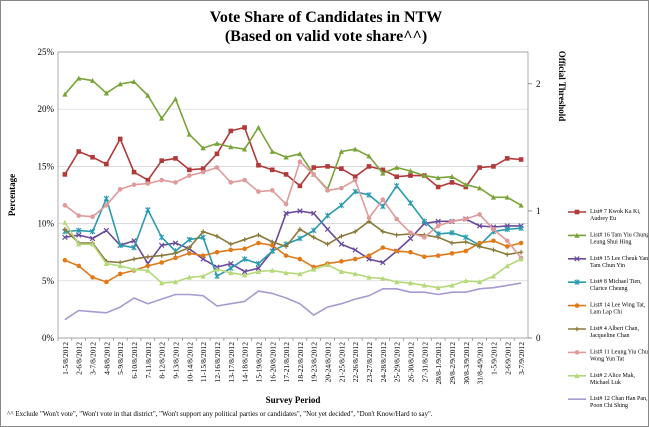 The height and width of the screenshot is (427, 649). I want to click on chart-title: Vote Share of Candidates in NTW, so click(326, 17).